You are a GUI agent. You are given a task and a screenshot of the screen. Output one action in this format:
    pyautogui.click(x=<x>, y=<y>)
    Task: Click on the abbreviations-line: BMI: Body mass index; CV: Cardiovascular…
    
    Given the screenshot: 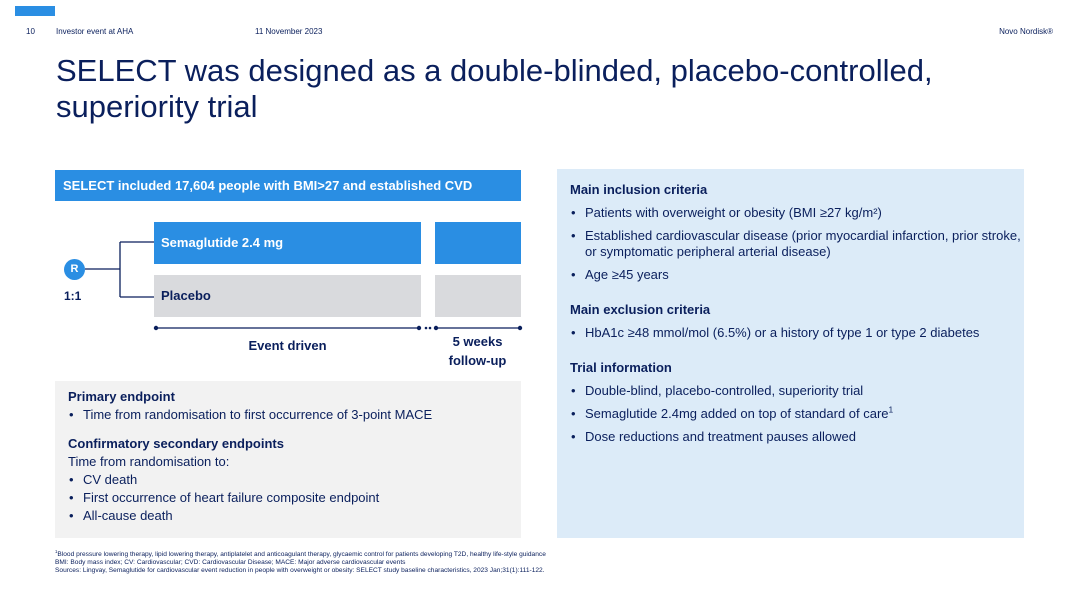 What is the action you would take?
    pyautogui.click(x=230, y=562)
    